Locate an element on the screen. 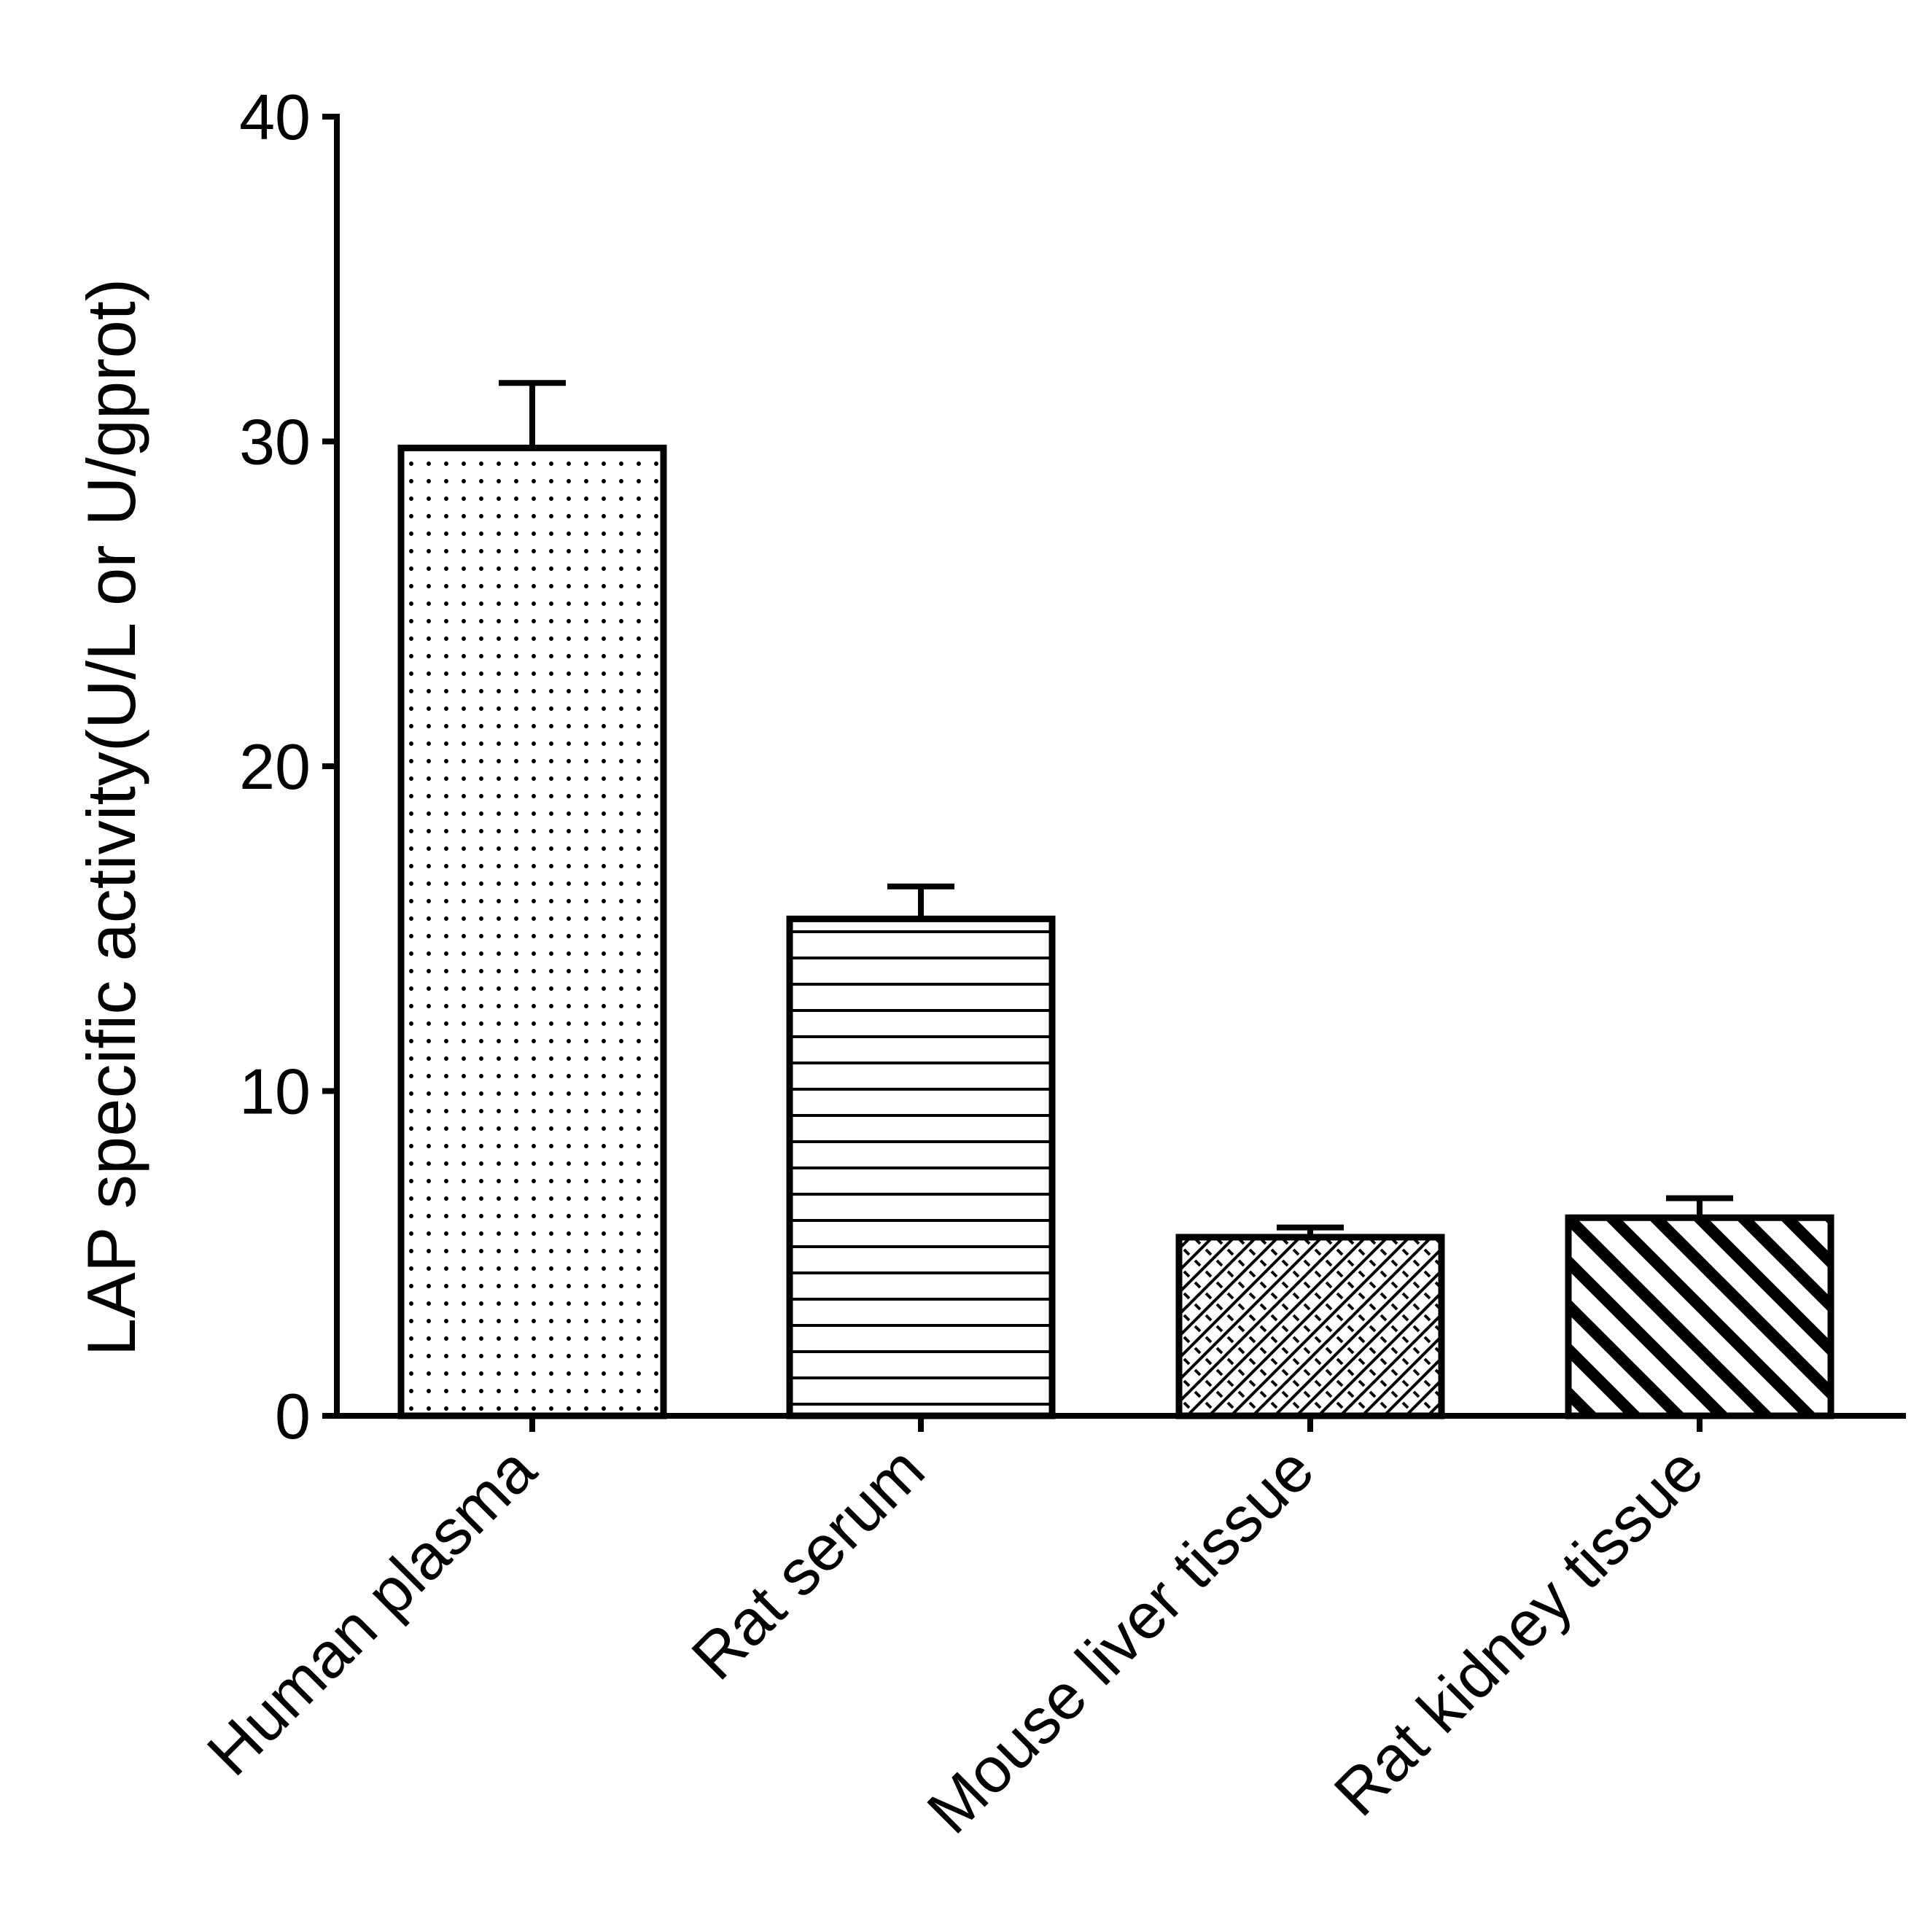  bar-mouse-liver-tissue is located at coordinates (1310, 1326).